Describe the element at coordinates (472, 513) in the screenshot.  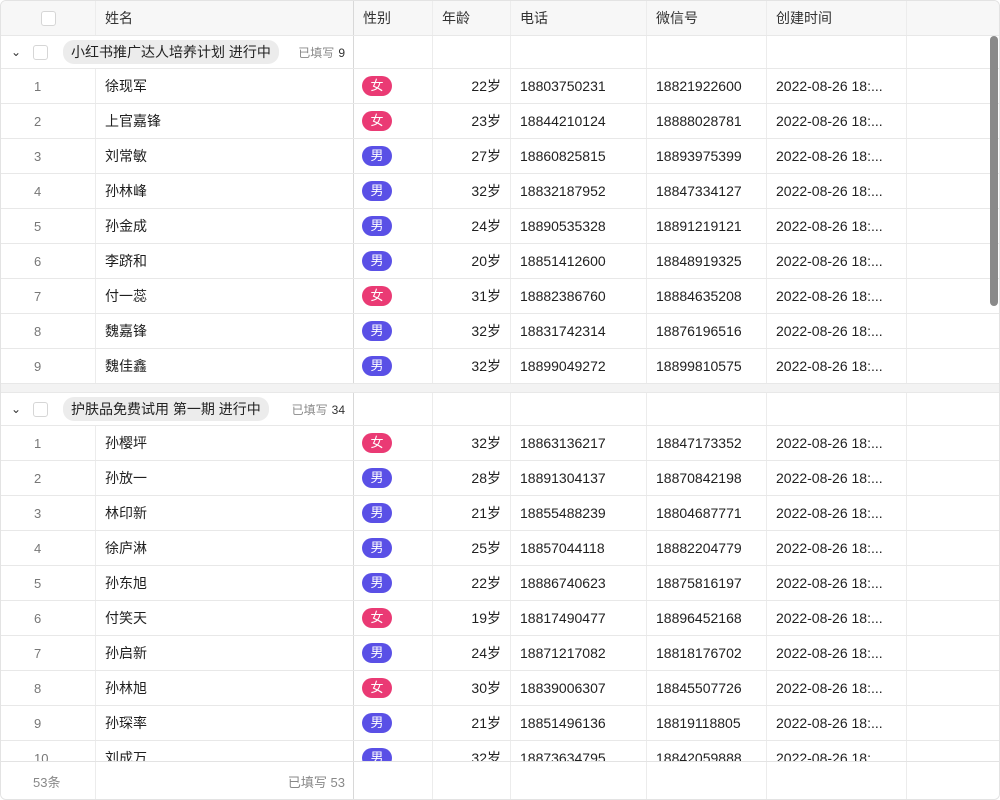
I see `cell-age: 21岁` at that location.